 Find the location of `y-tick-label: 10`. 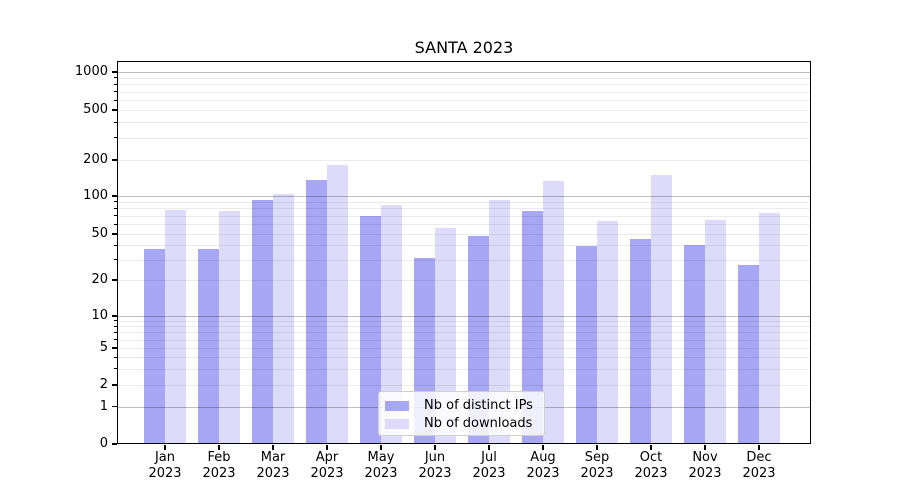

y-tick-label: 10 is located at coordinates (99, 315).